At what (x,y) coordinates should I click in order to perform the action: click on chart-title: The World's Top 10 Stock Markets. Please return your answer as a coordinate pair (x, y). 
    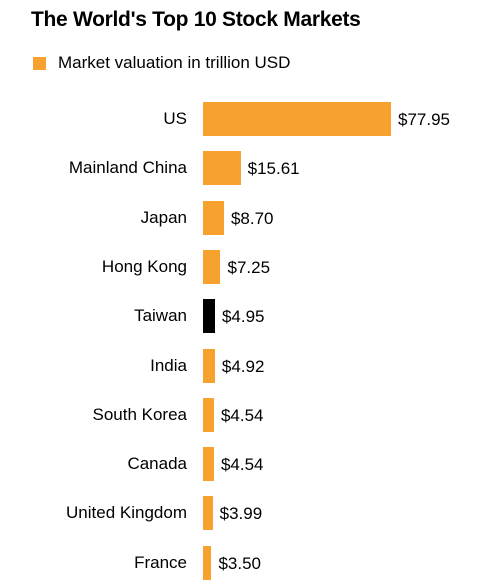
    Looking at the image, I should click on (196, 19).